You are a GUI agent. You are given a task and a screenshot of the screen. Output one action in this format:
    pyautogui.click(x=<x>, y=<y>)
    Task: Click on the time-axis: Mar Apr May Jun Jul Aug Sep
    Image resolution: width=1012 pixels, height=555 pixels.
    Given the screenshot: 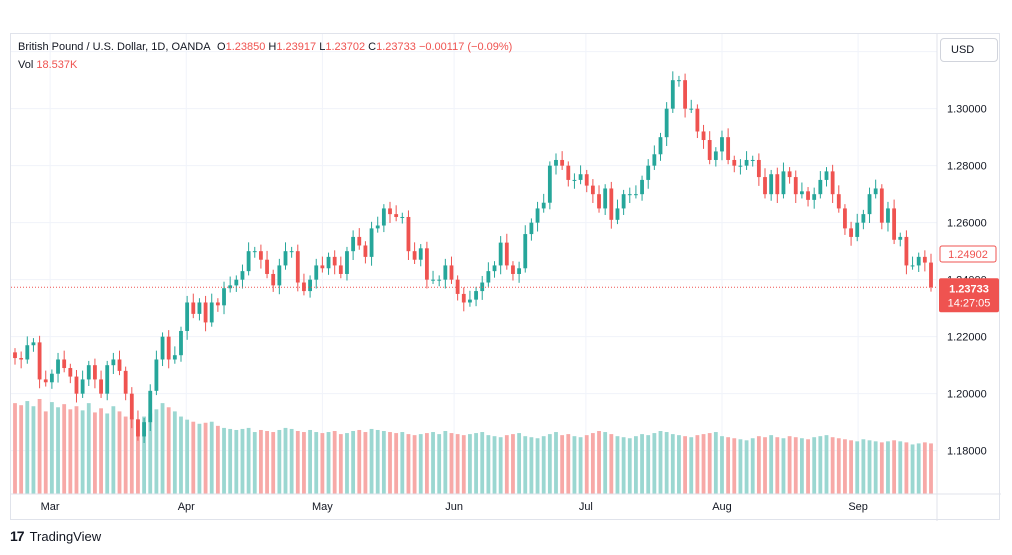 What is the action you would take?
    pyautogui.click(x=506, y=503)
    